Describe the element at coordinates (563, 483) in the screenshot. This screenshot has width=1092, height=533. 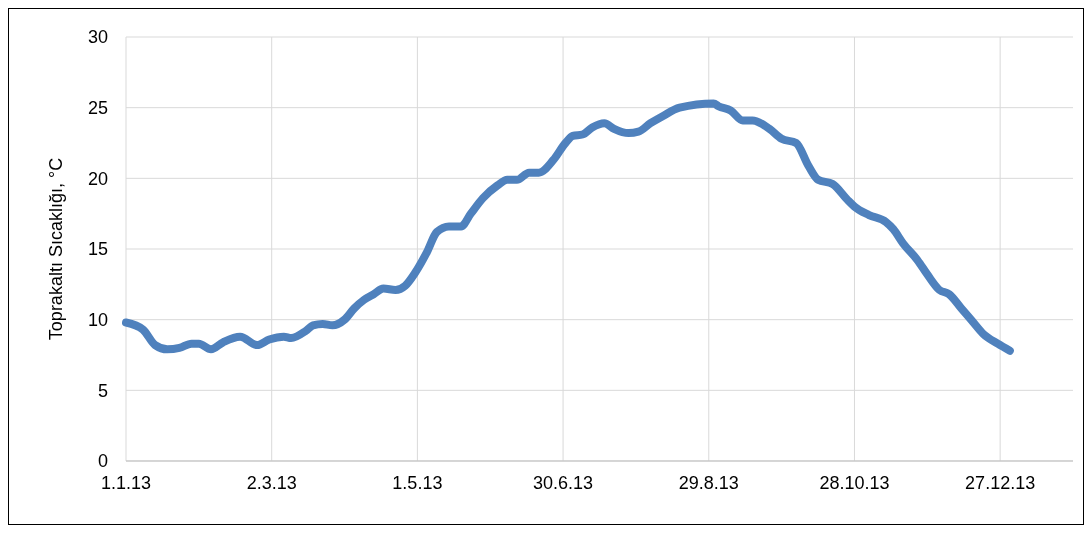
I see `x-tick-label: 30.6.13` at that location.